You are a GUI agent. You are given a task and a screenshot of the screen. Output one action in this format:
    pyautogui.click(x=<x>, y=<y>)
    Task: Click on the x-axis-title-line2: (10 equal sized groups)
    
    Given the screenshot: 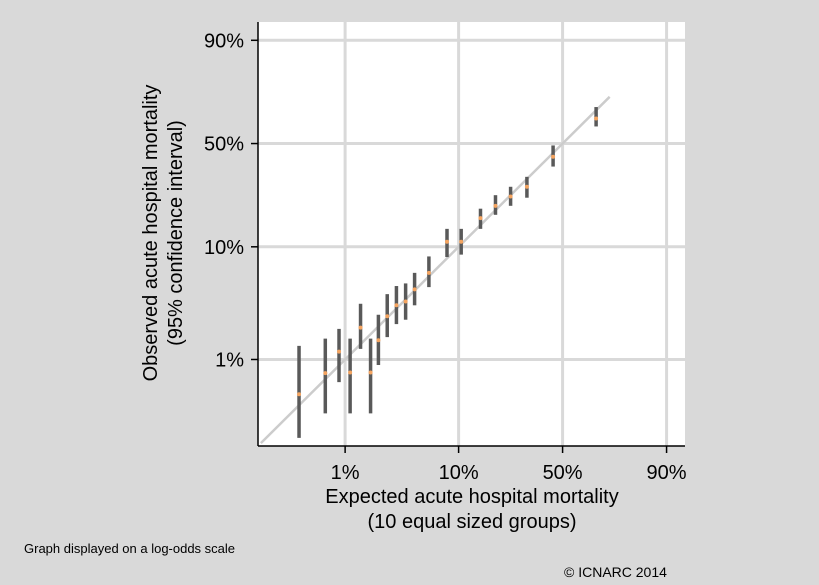 What is the action you would take?
    pyautogui.click(x=471, y=522)
    